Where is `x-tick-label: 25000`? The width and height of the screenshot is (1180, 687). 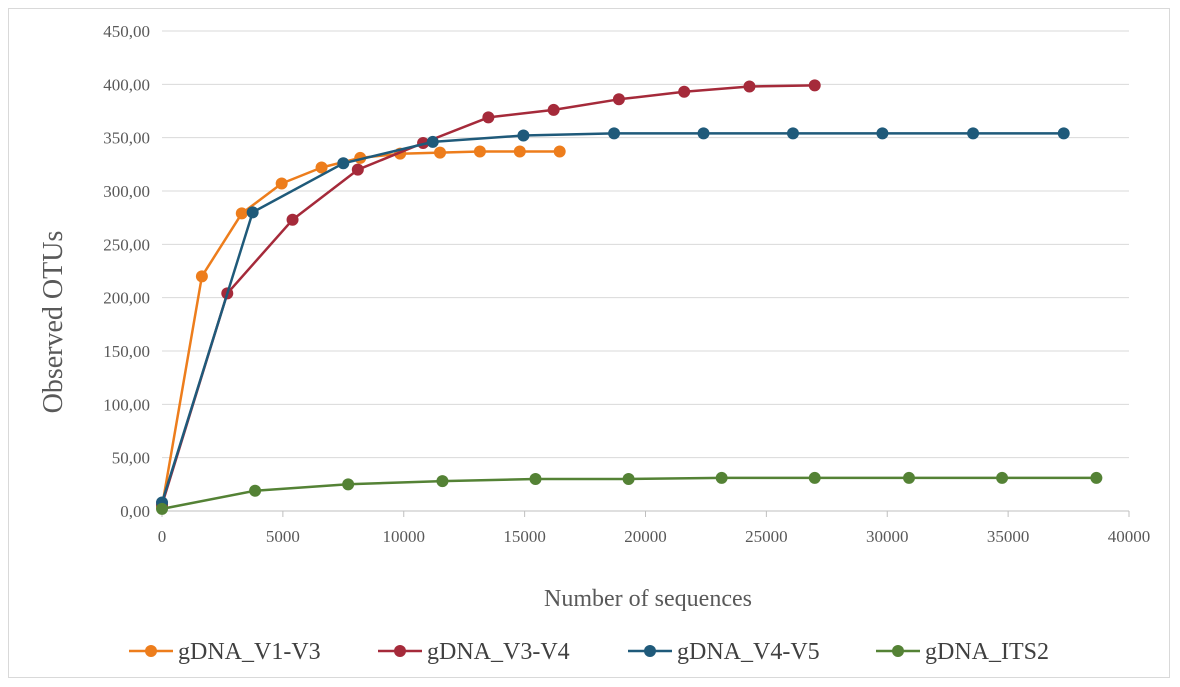
x-tick-label: 25000 is located at coordinates (766, 536).